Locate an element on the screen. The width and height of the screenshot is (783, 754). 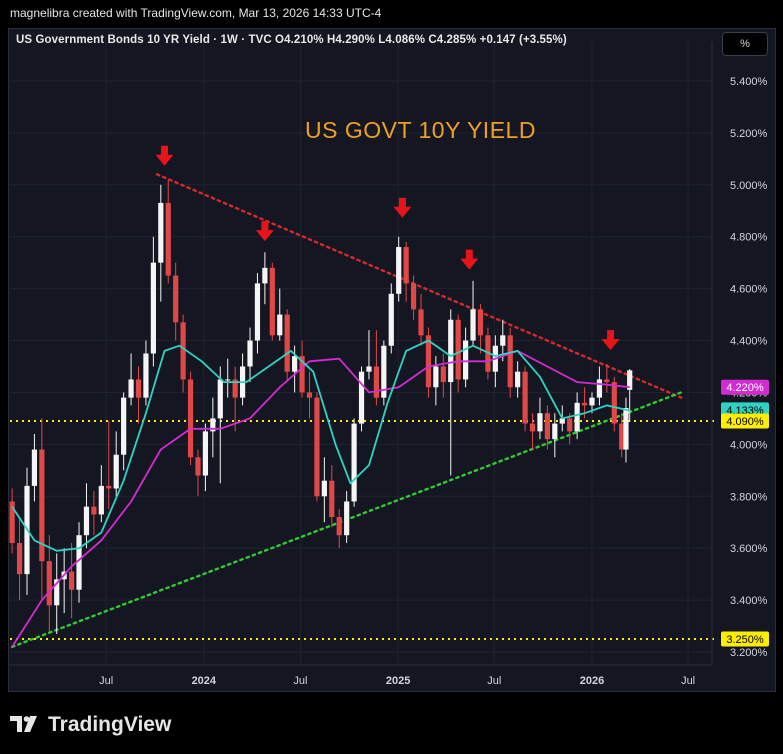
percent-scale-button: % is located at coordinates (745, 44).